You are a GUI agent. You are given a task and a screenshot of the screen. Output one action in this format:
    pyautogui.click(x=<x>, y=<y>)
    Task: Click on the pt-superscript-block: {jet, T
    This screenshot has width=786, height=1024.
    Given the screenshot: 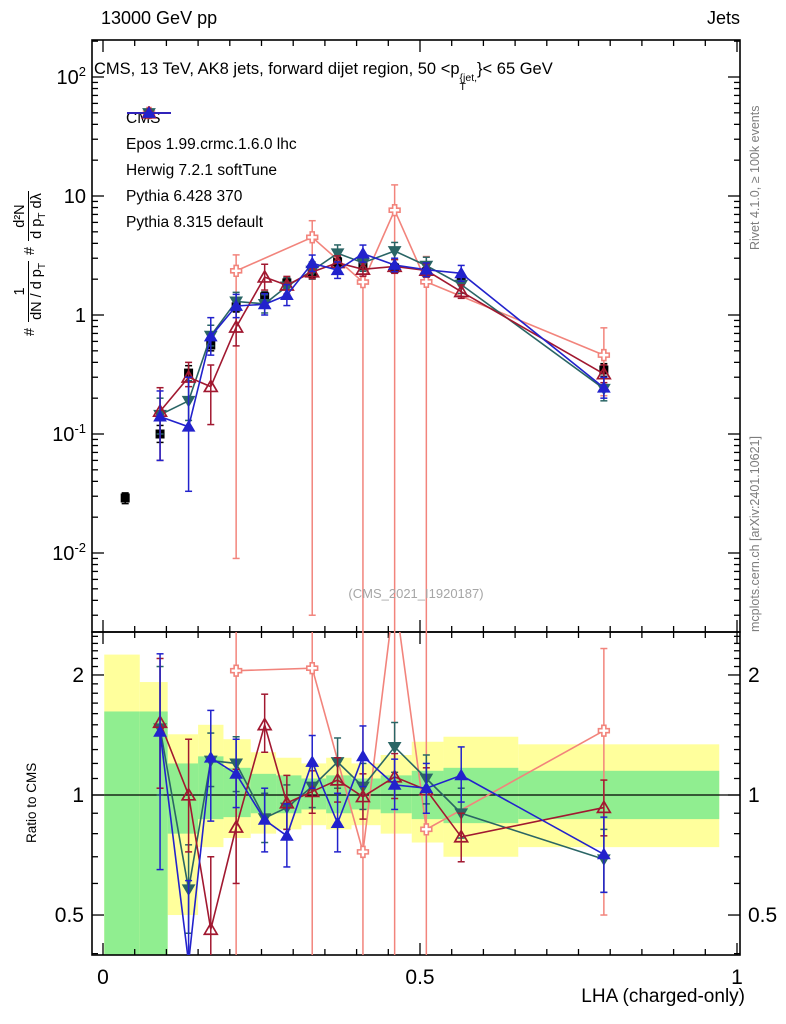 What is the action you would take?
    pyautogui.click(x=468, y=82)
    